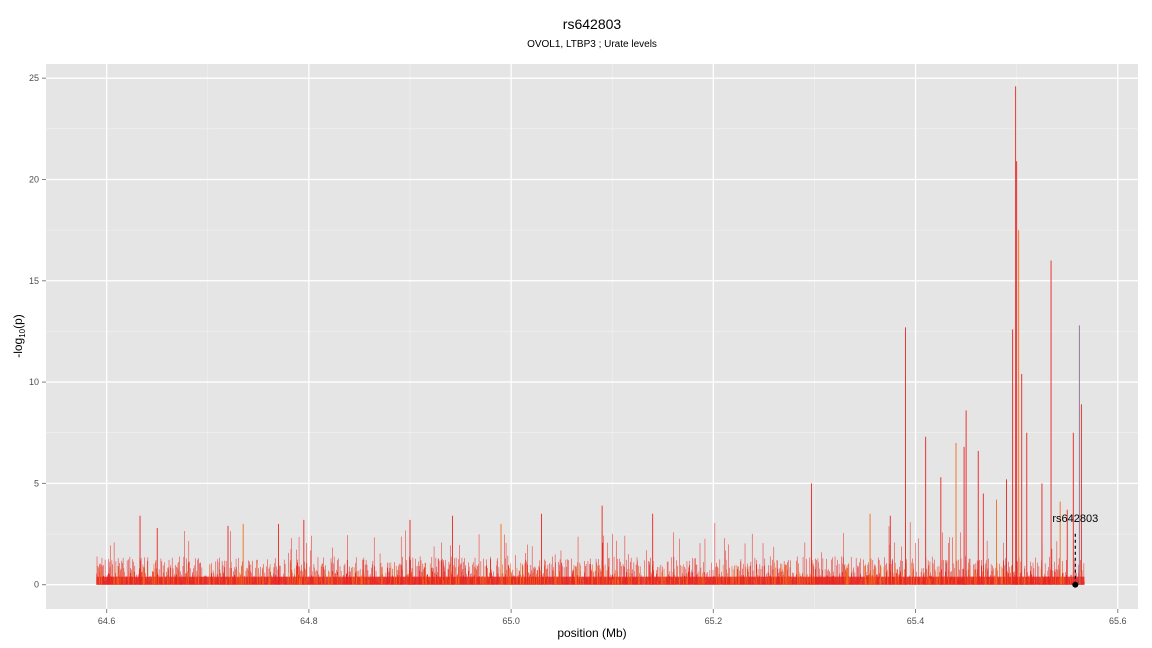 This screenshot has width=1152, height=648. Describe the element at coordinates (714, 621) in the screenshot. I see `x-tick-label: 65.2` at that location.